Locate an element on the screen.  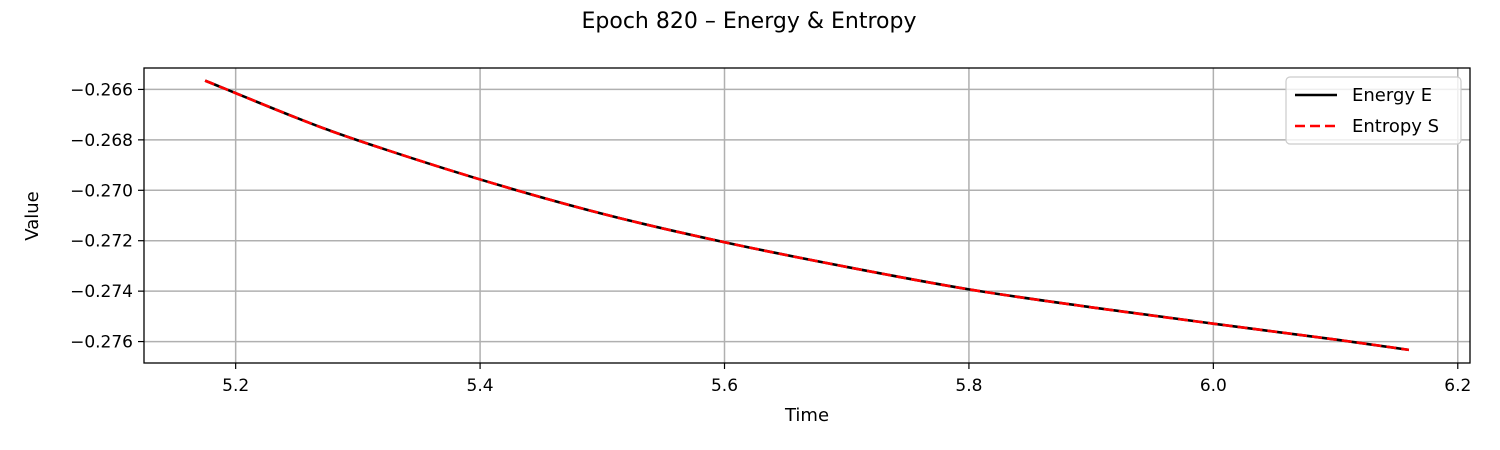
chart-title: Epoch 820 – Energy & Entropy is located at coordinates (749, 21).